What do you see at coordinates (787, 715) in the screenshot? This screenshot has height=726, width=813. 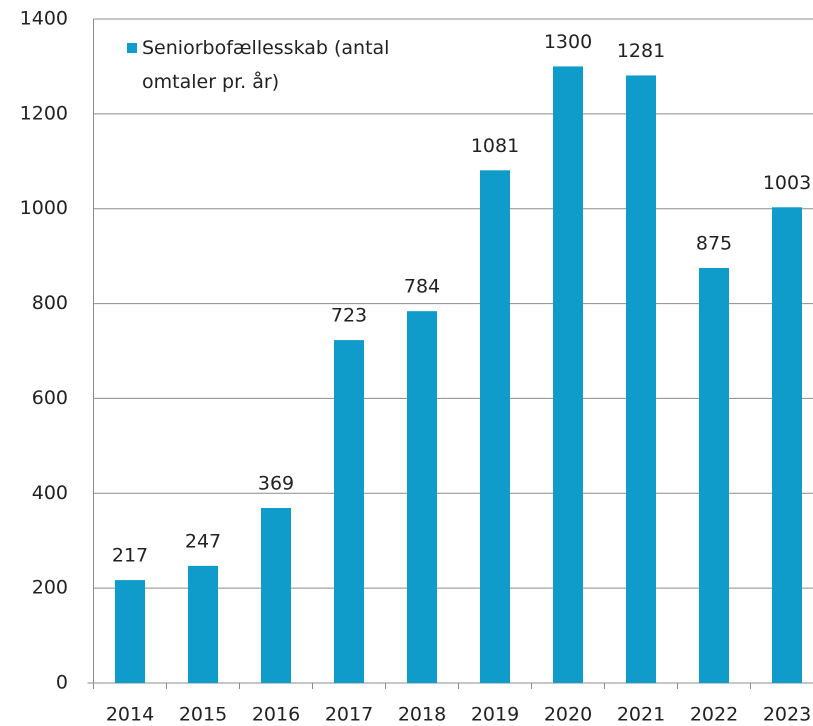 I see `x-tick-label: 2023` at bounding box center [787, 715].